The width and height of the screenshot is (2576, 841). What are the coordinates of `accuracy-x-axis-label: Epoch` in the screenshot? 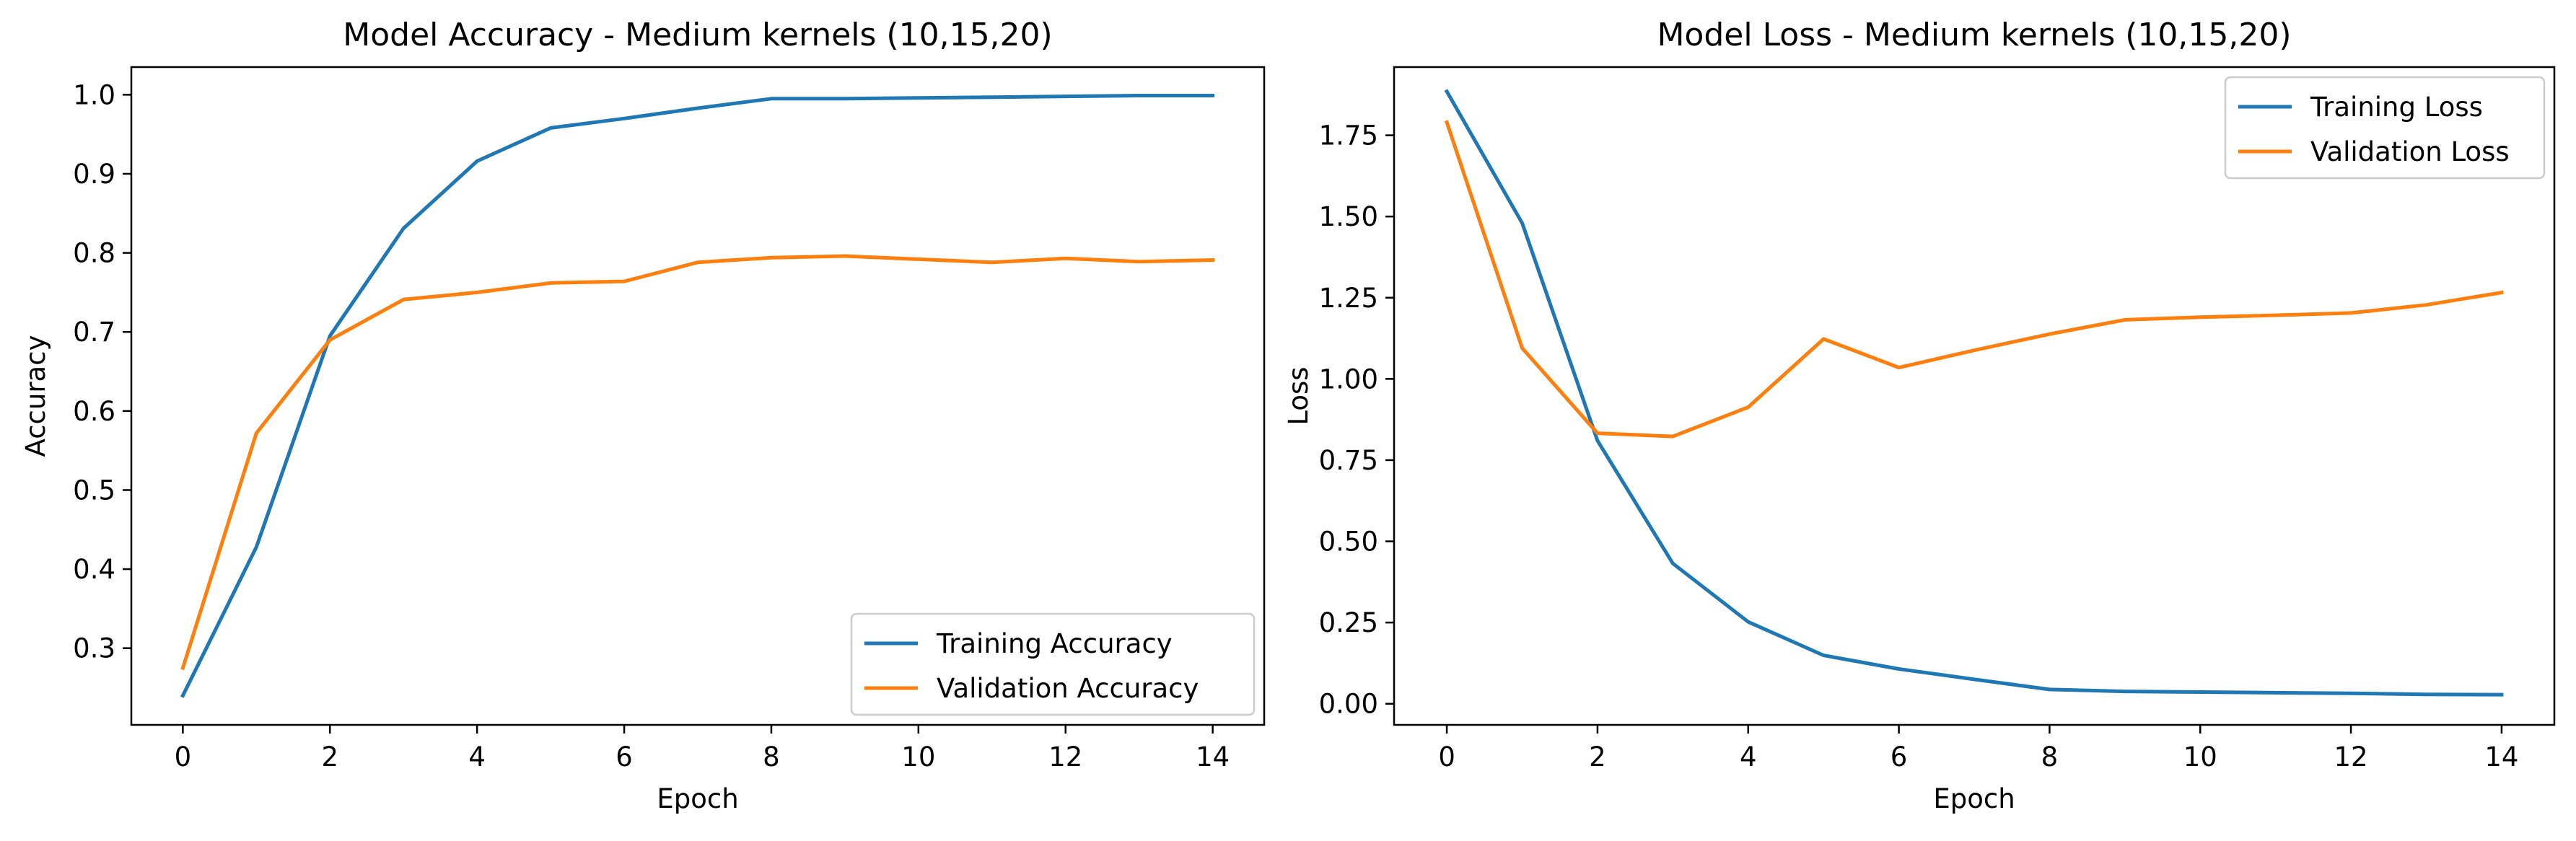 It's located at (697, 798).